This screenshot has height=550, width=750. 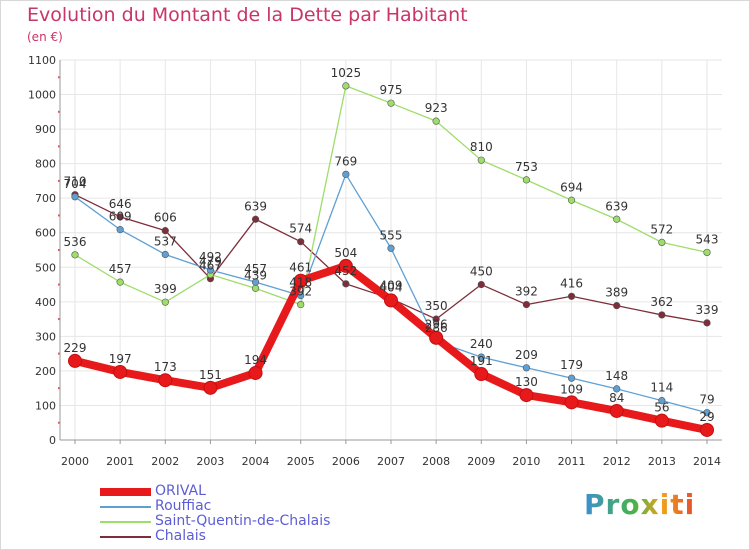 I want to click on data-label: 130, so click(x=526, y=382).